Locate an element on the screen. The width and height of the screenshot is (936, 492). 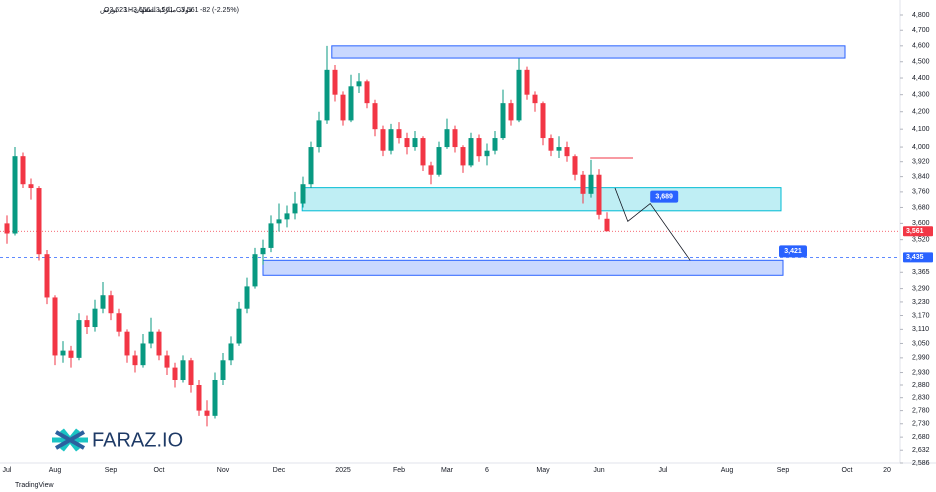
y-tick-label: 4,100 is located at coordinates (921, 129).